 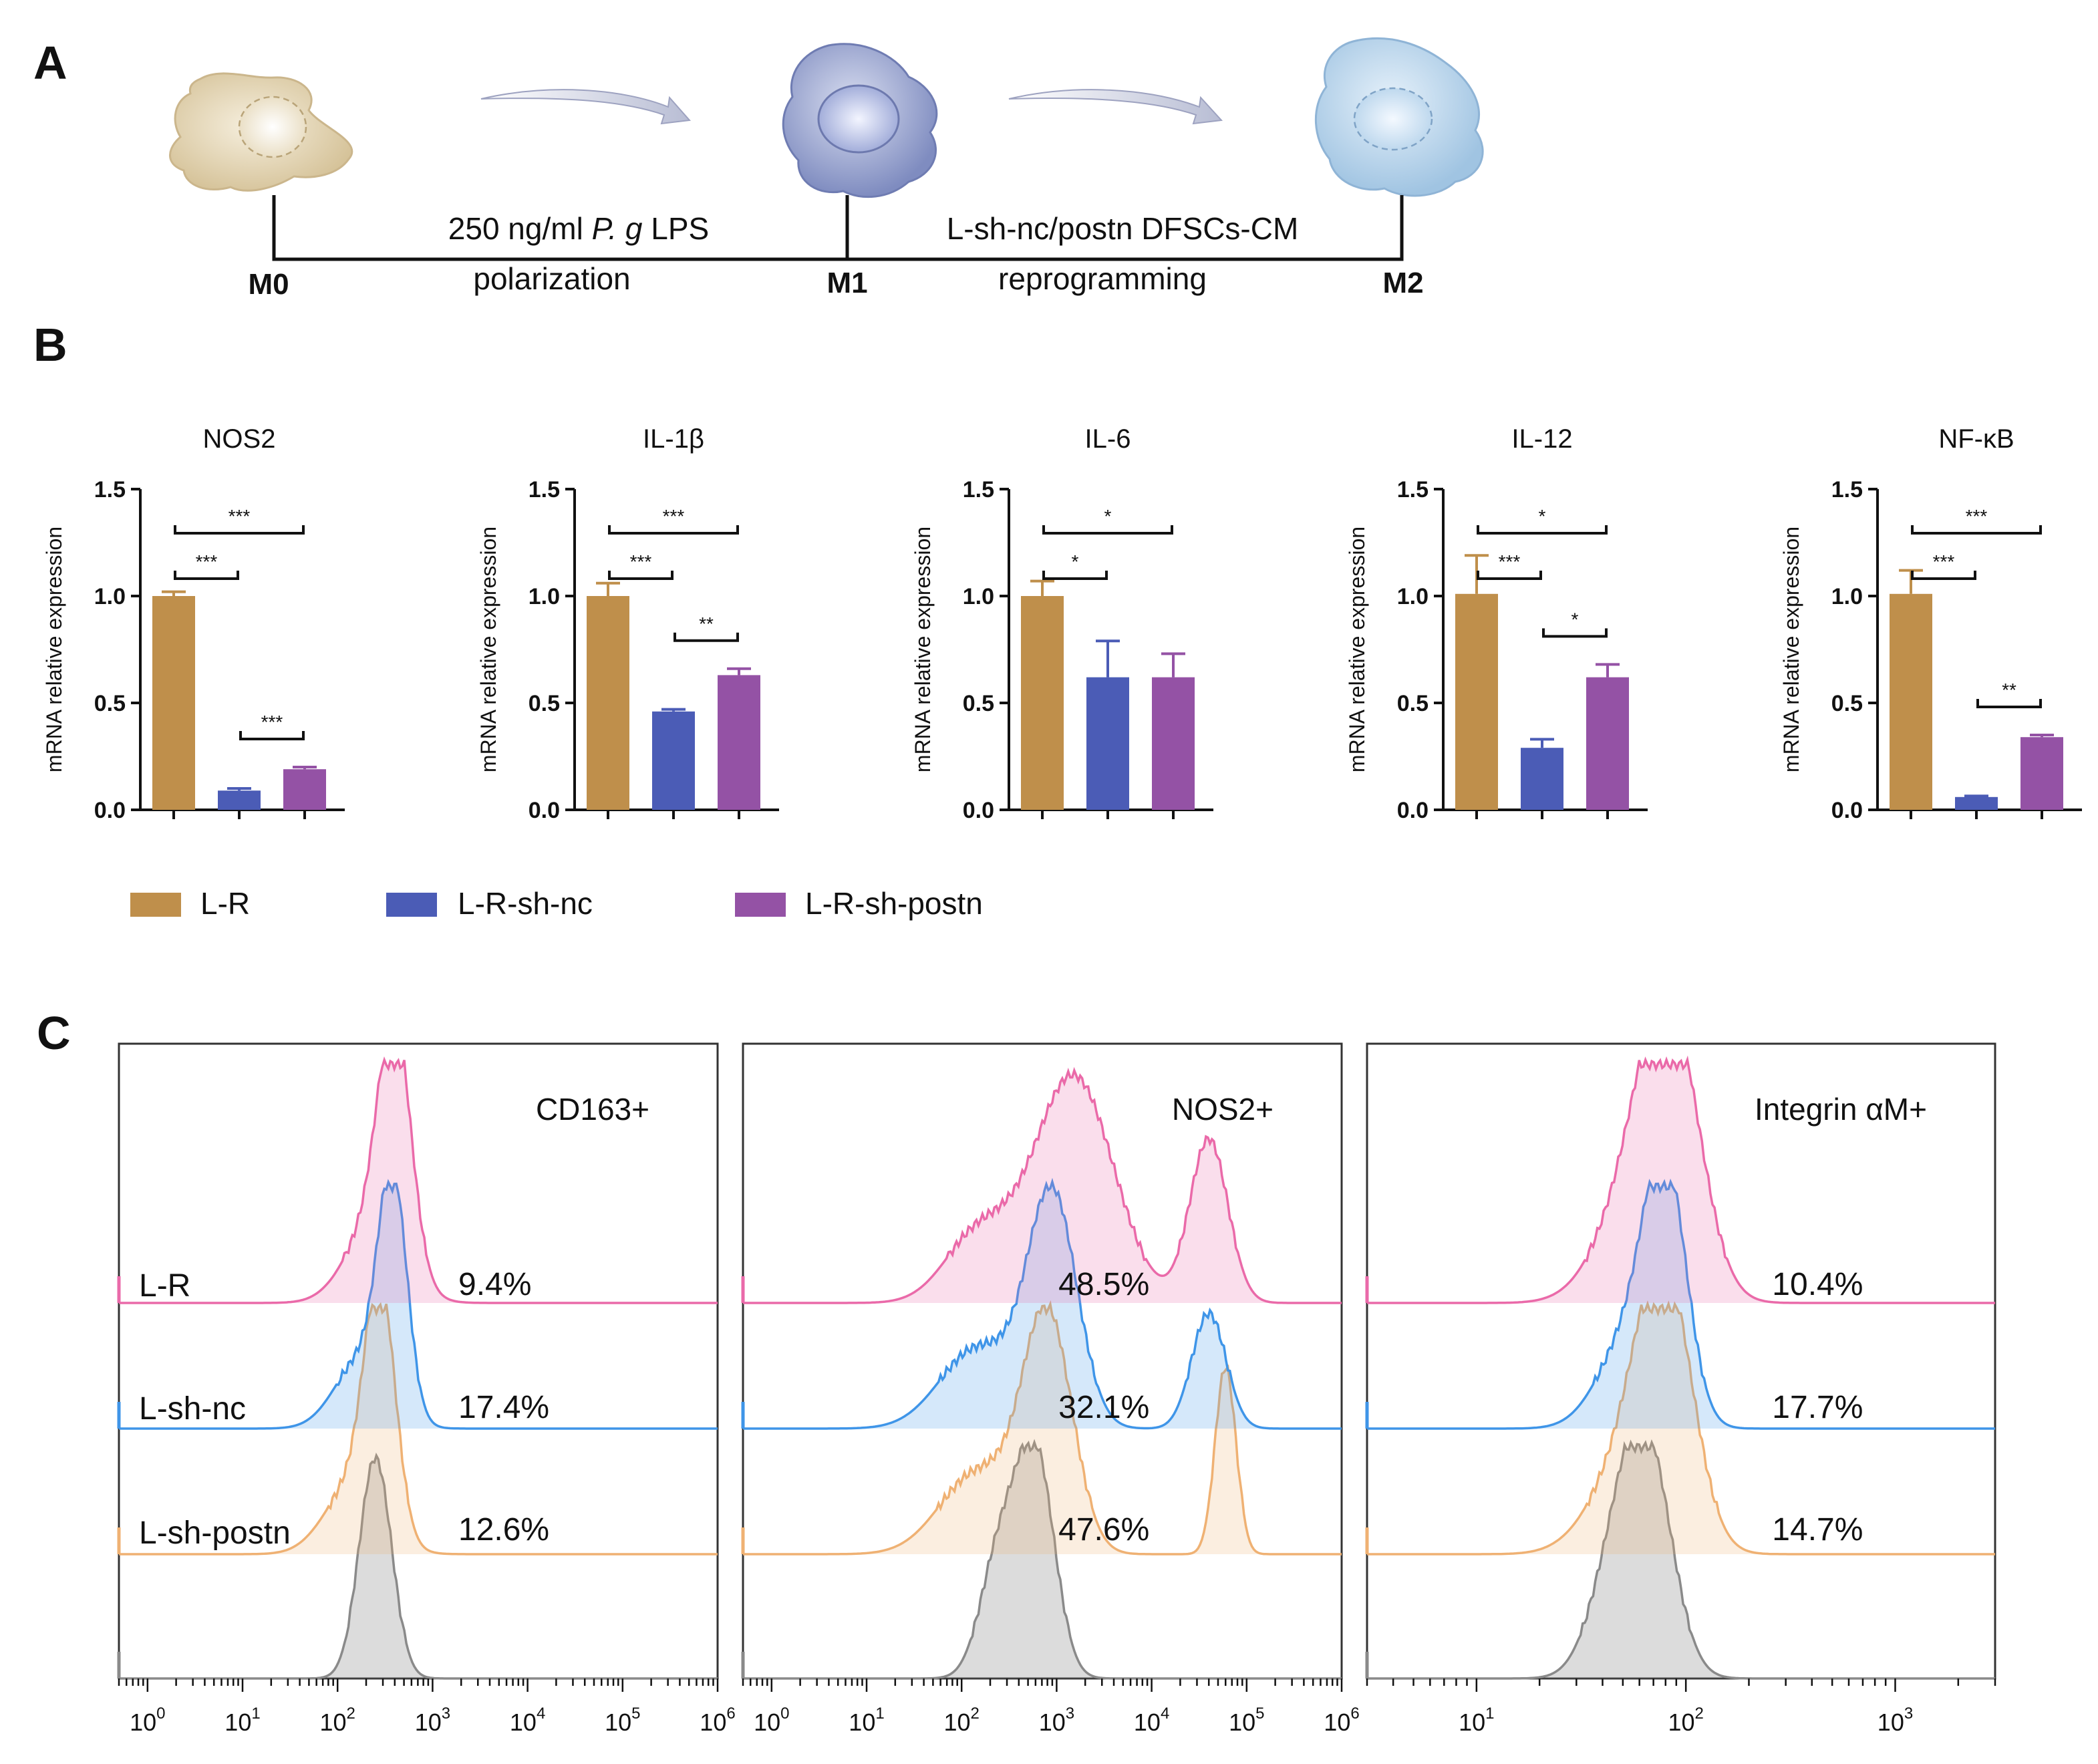 What do you see at coordinates (1357, 650) in the screenshot?
I see `y-axis-label: mRNA relative expression` at bounding box center [1357, 650].